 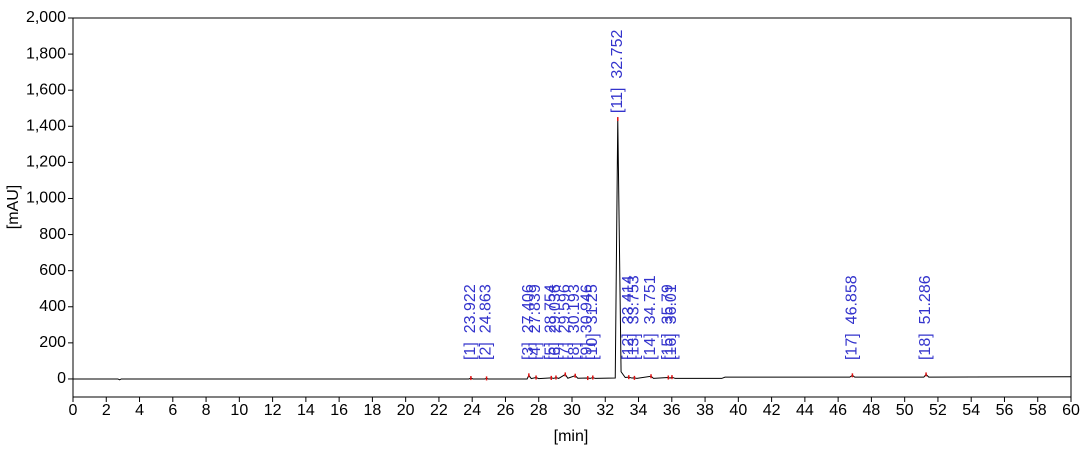 What do you see at coordinates (46, 162) in the screenshot?
I see `y-tick-label: 1,200` at bounding box center [46, 162].